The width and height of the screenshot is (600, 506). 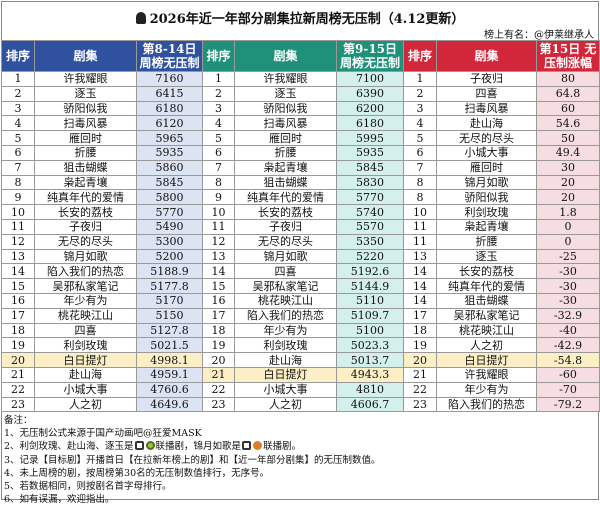 I want to click on table1-drama-cell: 人之初, so click(x=85, y=404).